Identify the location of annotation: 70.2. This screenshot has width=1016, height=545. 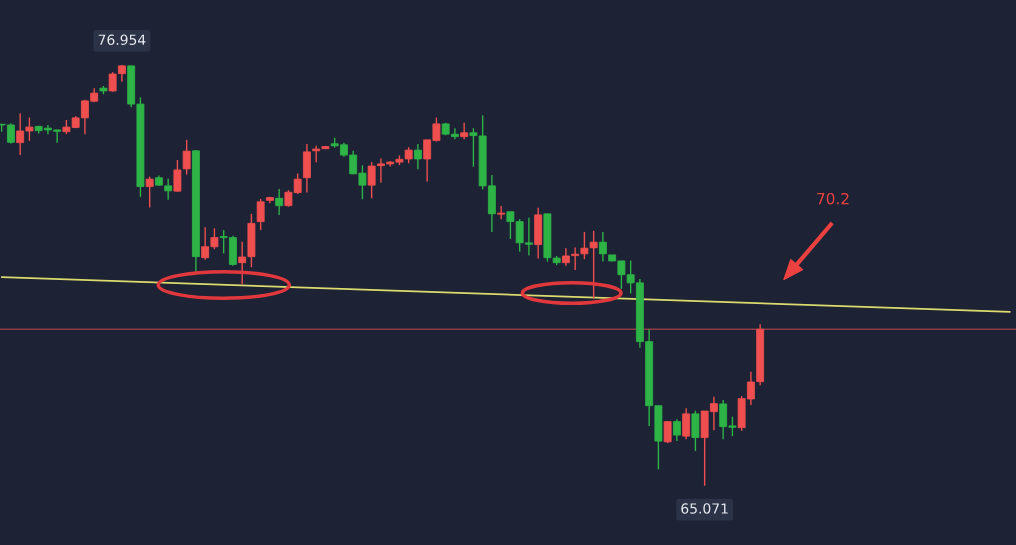
(833, 198).